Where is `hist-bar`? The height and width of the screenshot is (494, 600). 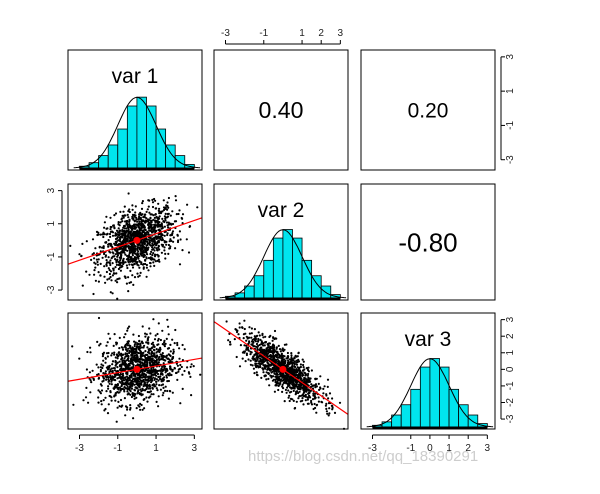
hist-bar is located at coordinates (387, 424).